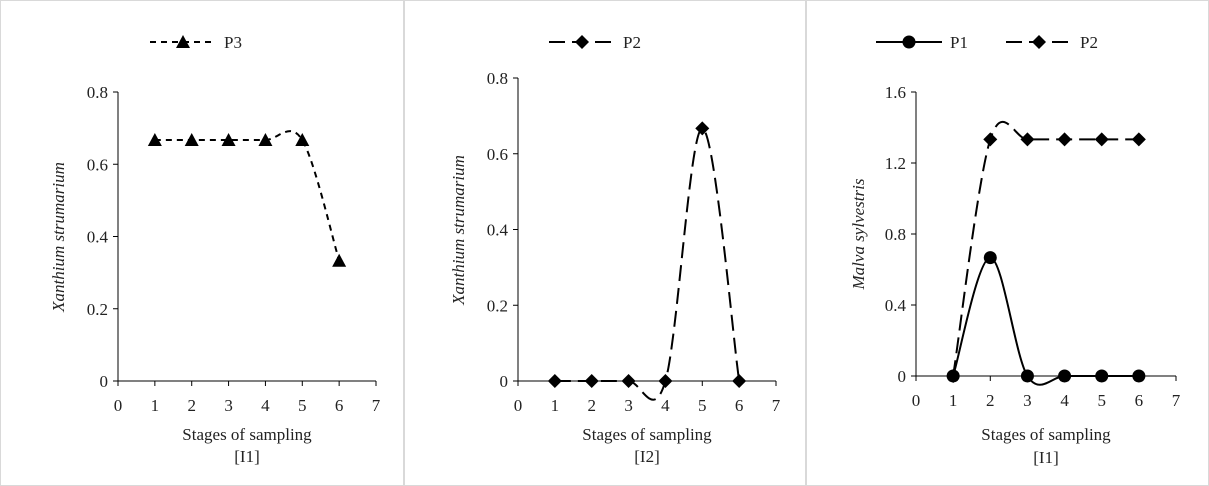 The width and height of the screenshot is (1209, 486). I want to click on y-tick-label: 1.6, so click(895, 92).